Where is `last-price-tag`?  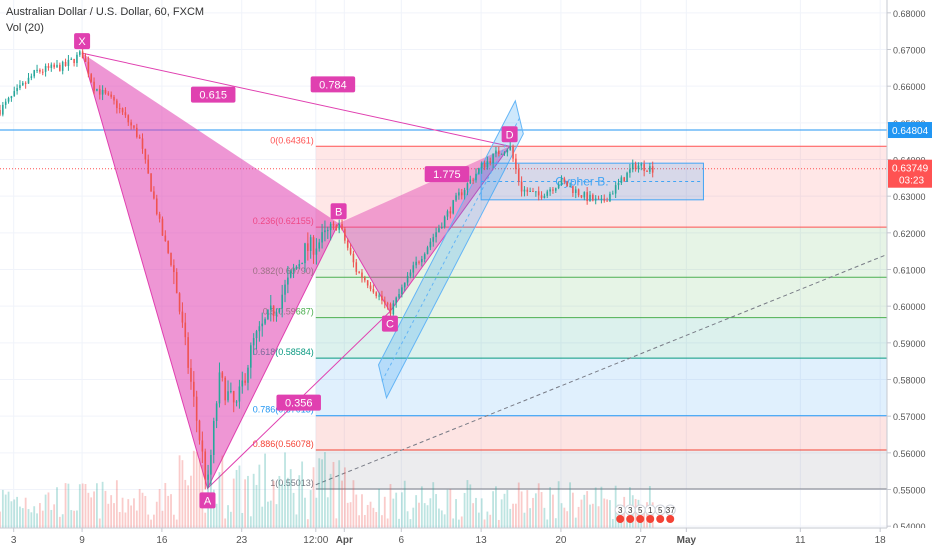 last-price-tag is located at coordinates (910, 173).